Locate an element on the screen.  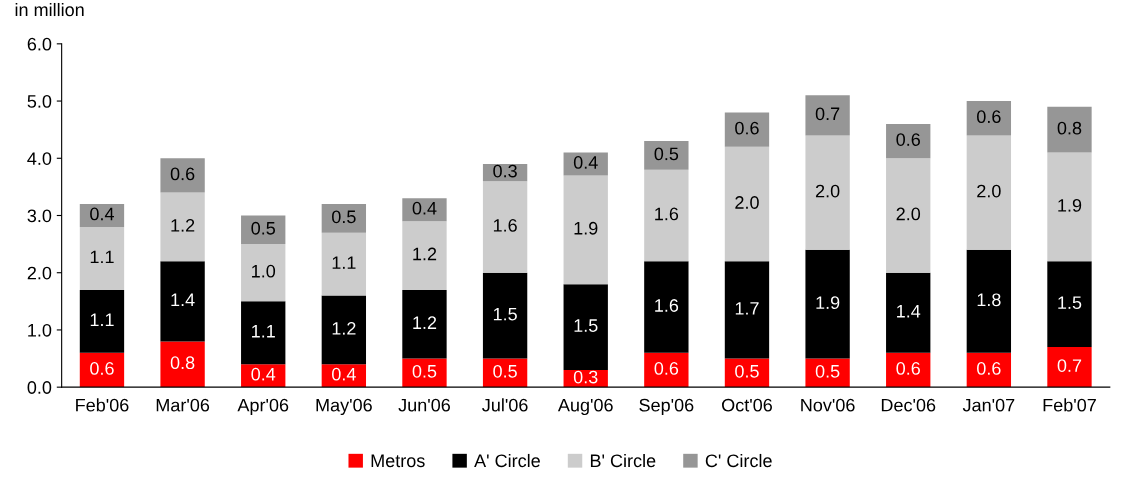
data-label: 1.0 is located at coordinates (264, 271).